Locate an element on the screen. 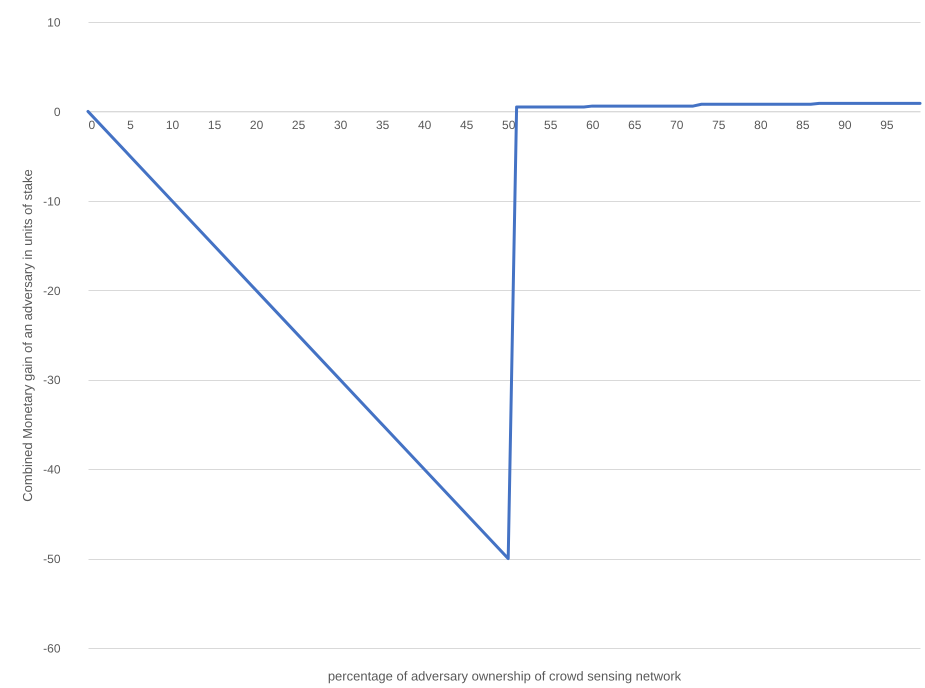 This screenshot has height=688, width=925. y-tick-label: -50 is located at coordinates (52, 559).